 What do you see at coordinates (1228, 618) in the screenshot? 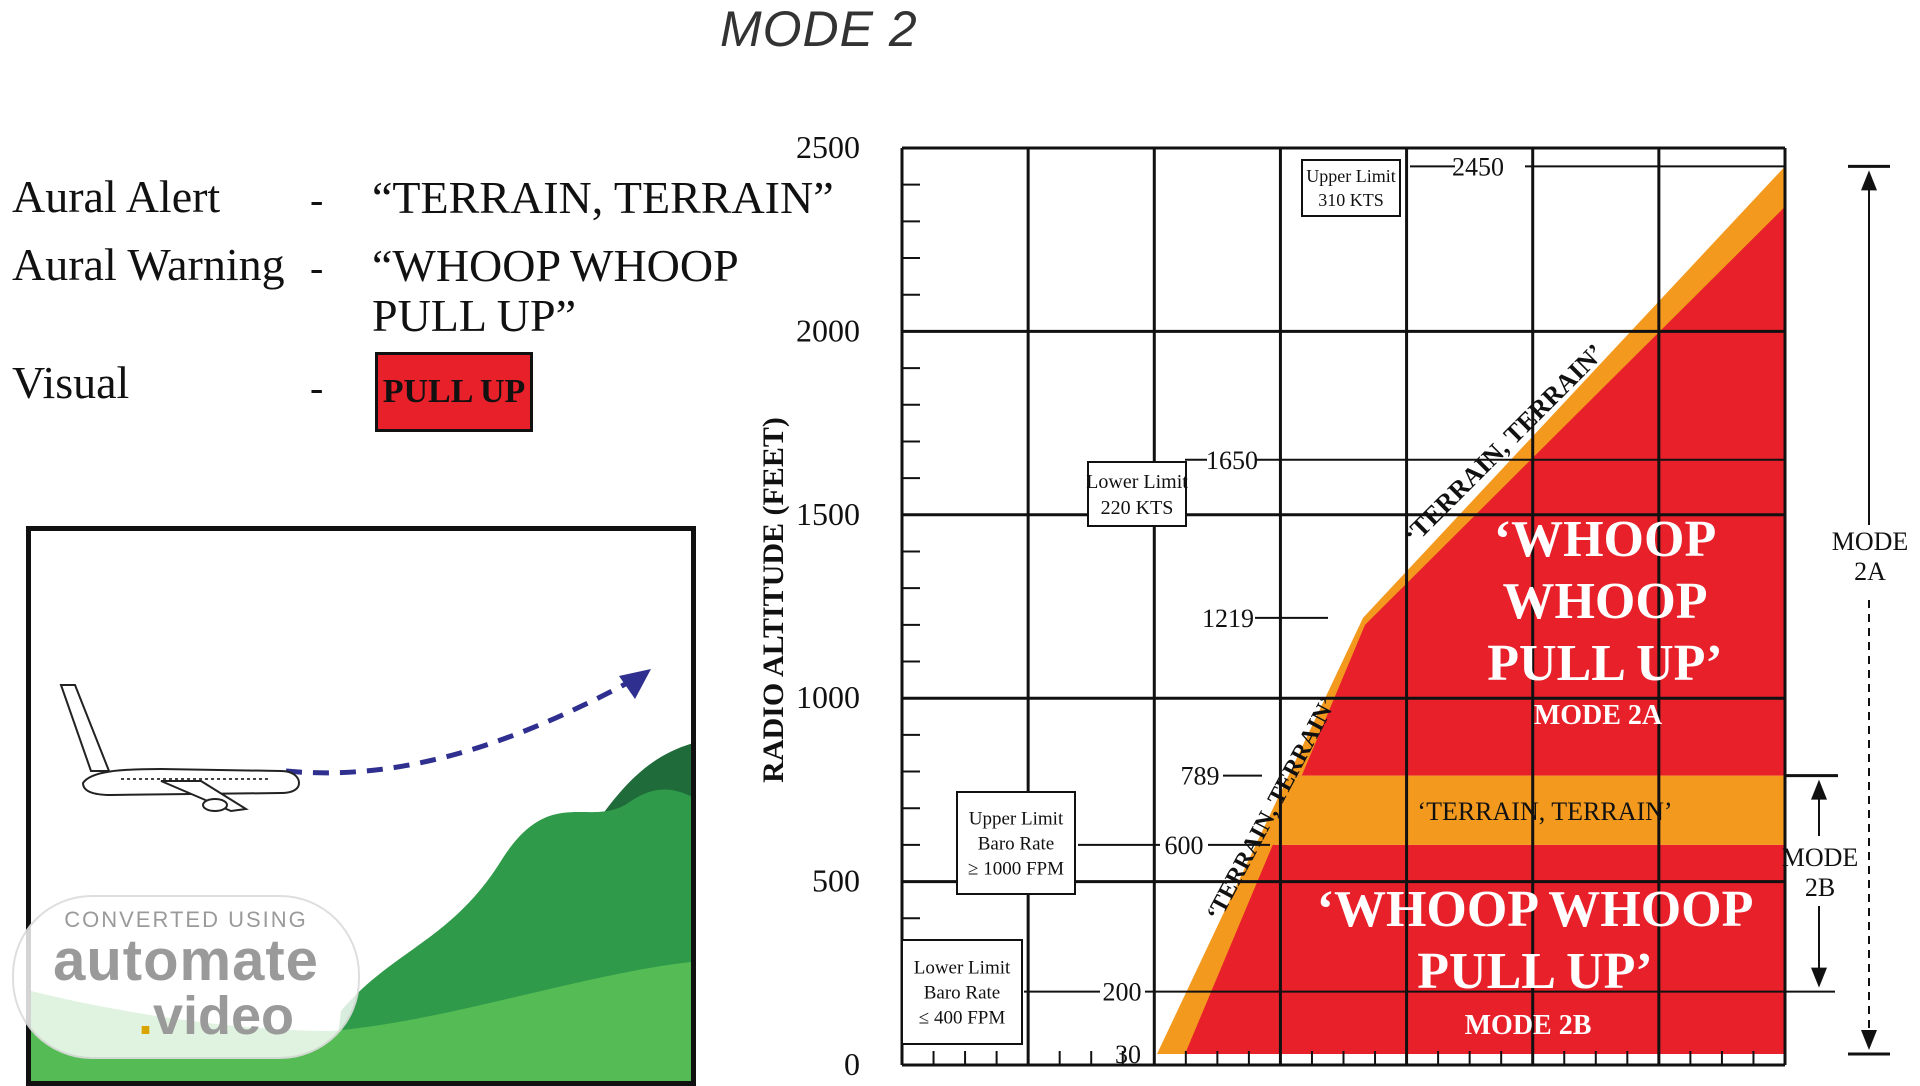
I see `altitude-mark-label: 1219` at bounding box center [1228, 618].